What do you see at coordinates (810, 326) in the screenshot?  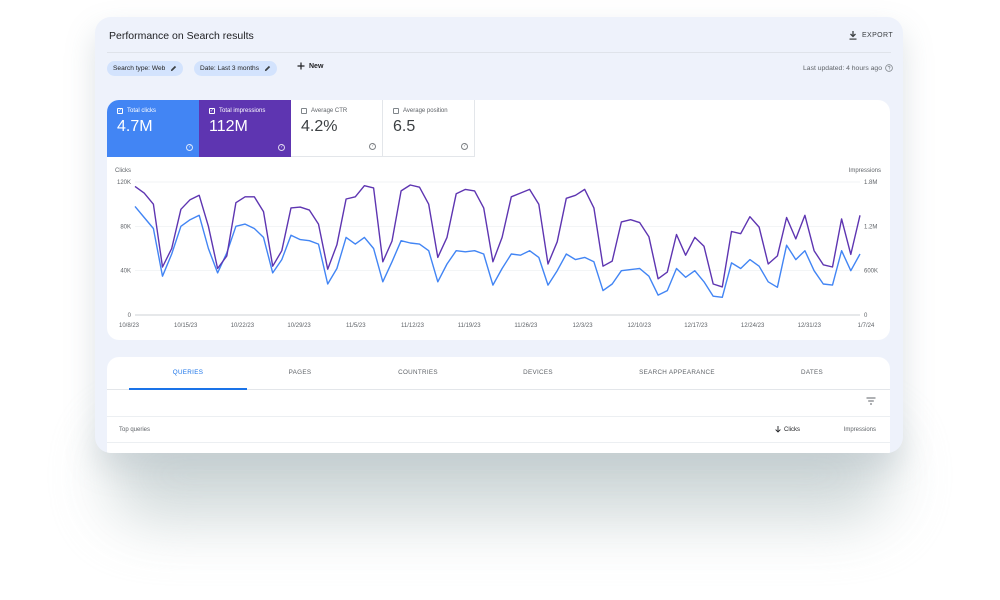 I see `x-tick-label: 12/31/23` at bounding box center [810, 326].